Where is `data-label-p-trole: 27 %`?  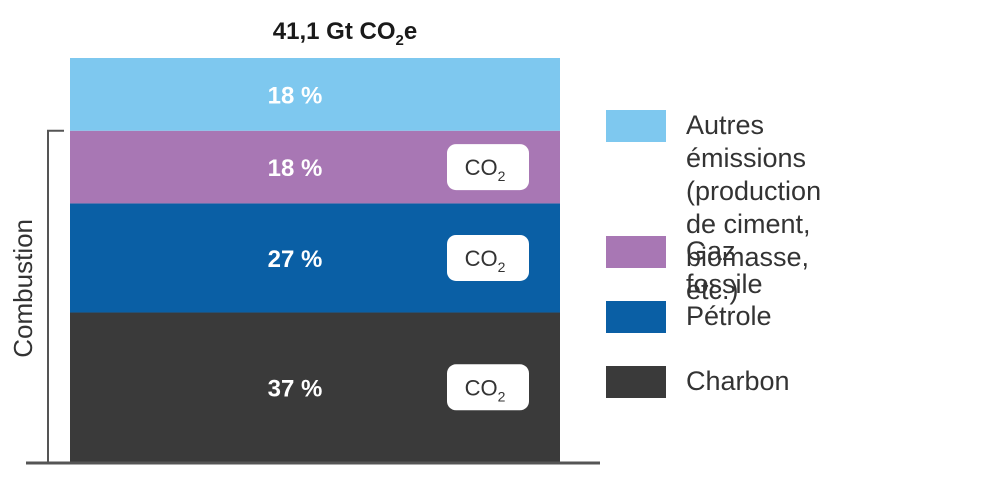
data-label-p-trole: 27 % is located at coordinates (295, 259).